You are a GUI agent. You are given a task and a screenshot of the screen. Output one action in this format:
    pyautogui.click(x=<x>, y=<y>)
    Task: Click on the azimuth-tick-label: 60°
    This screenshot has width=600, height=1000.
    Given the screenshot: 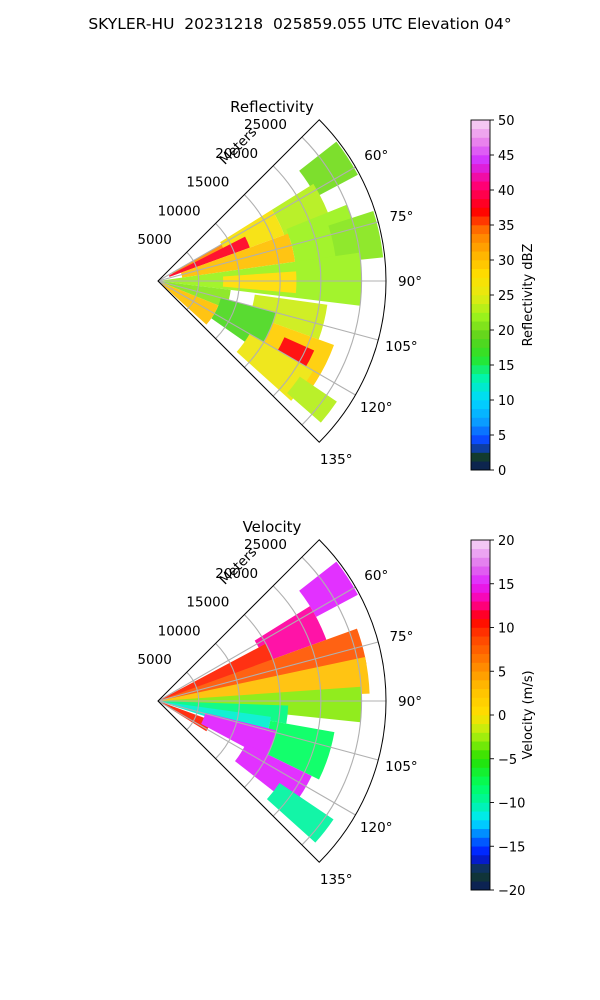 What is the action you would take?
    pyautogui.click(x=376, y=576)
    